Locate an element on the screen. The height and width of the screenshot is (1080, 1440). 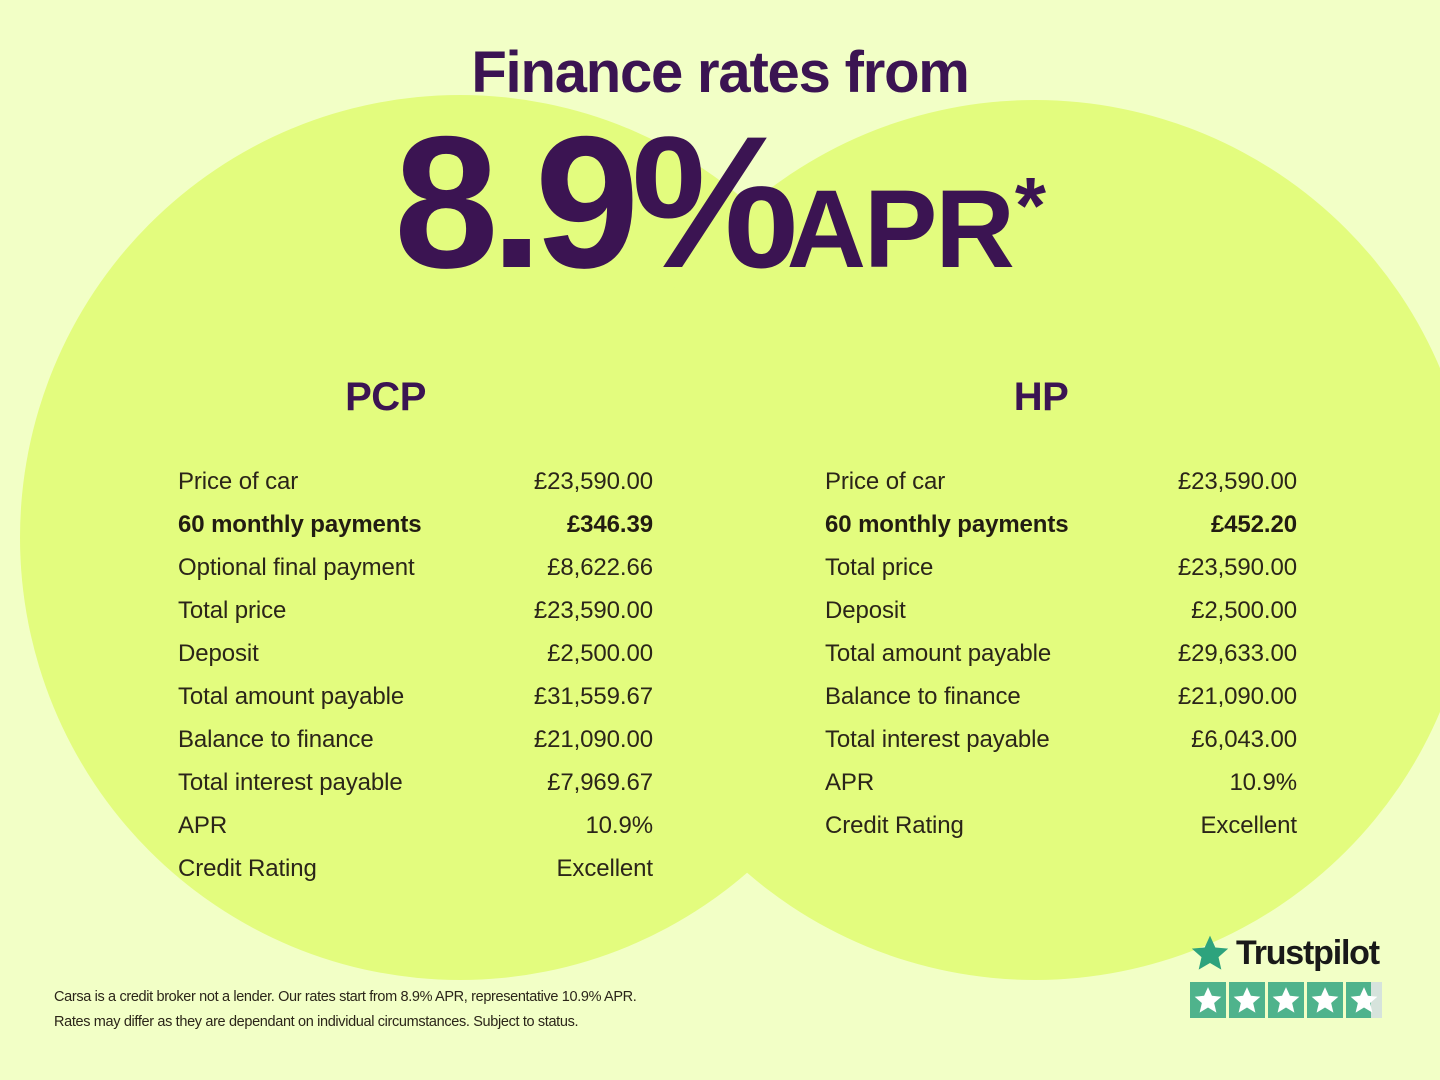
table-row: Total amount payable £31,559.67 is located at coordinates (415, 704).